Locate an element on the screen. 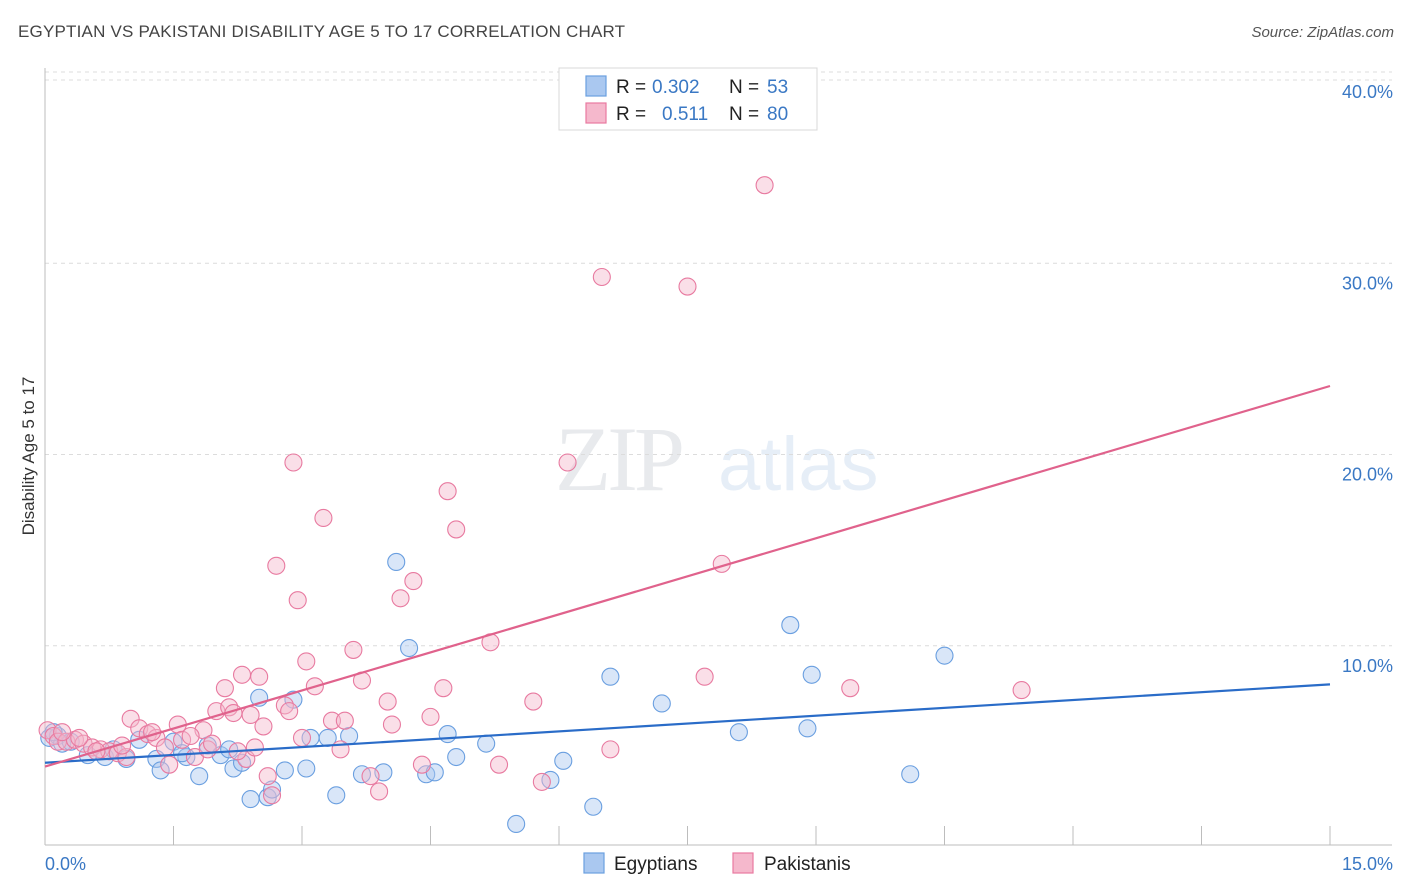 The width and height of the screenshot is (1406, 892). series-swatch-egyptians is located at coordinates (594, 863).